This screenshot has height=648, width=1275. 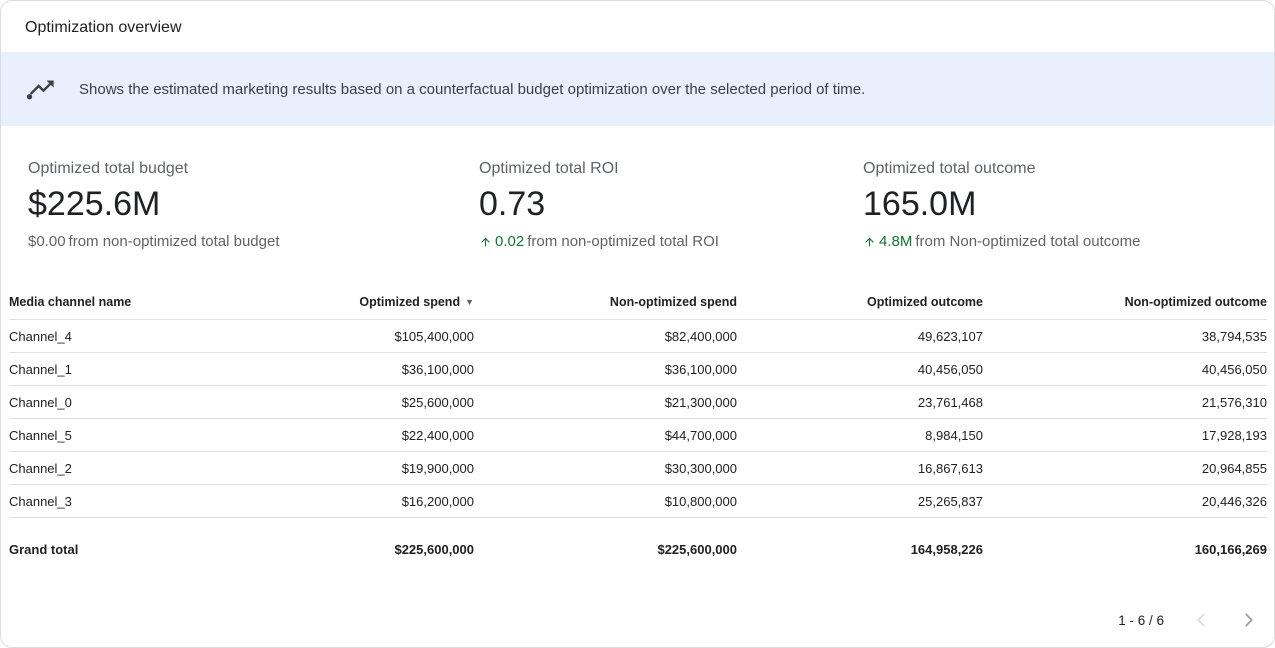 I want to click on kpi-delta: 0.02 from non-optimized total ROI, so click(x=671, y=241).